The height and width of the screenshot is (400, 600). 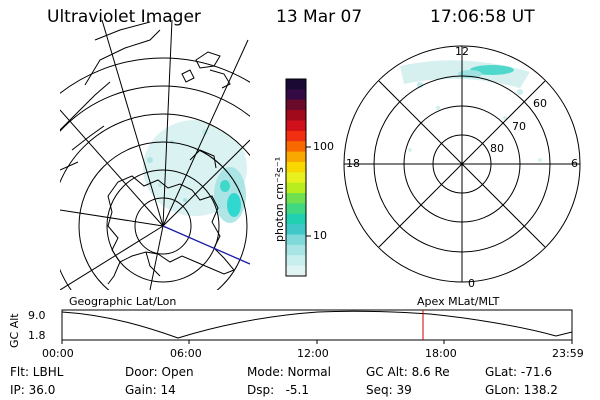 I want to click on altitude-plot, so click(x=317, y=326).